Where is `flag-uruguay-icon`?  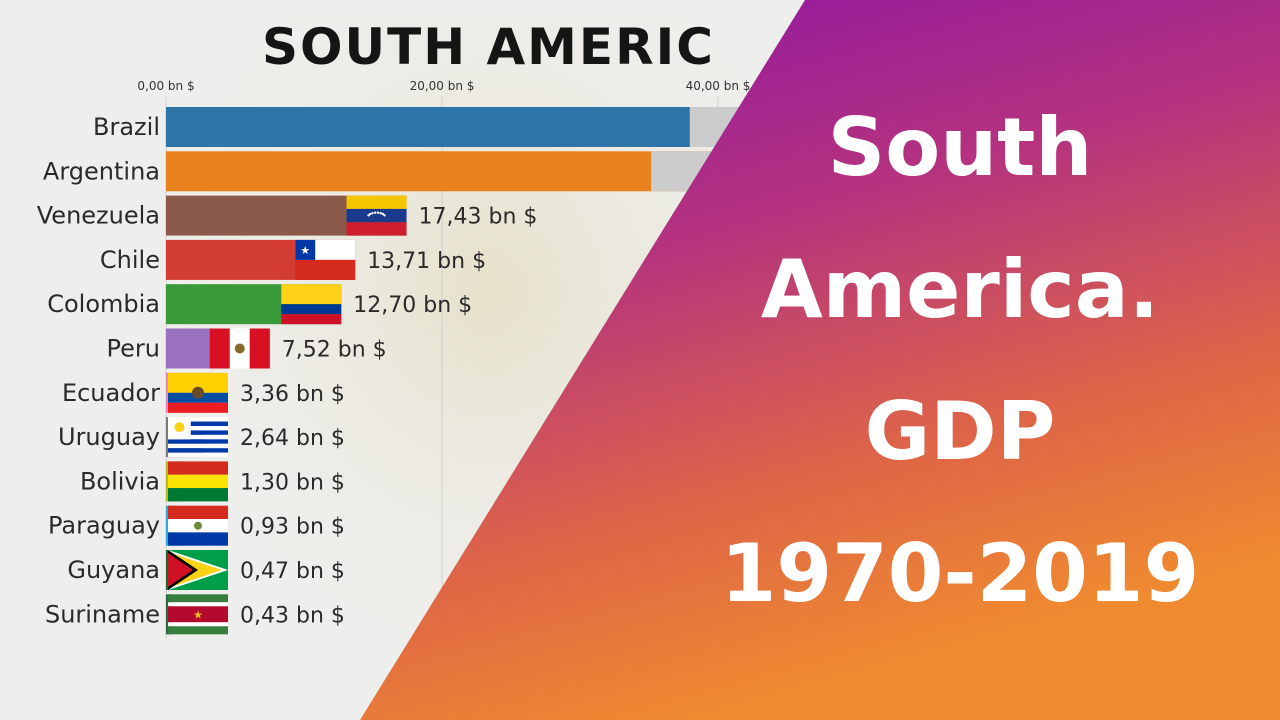
flag-uruguay-icon is located at coordinates (198, 437).